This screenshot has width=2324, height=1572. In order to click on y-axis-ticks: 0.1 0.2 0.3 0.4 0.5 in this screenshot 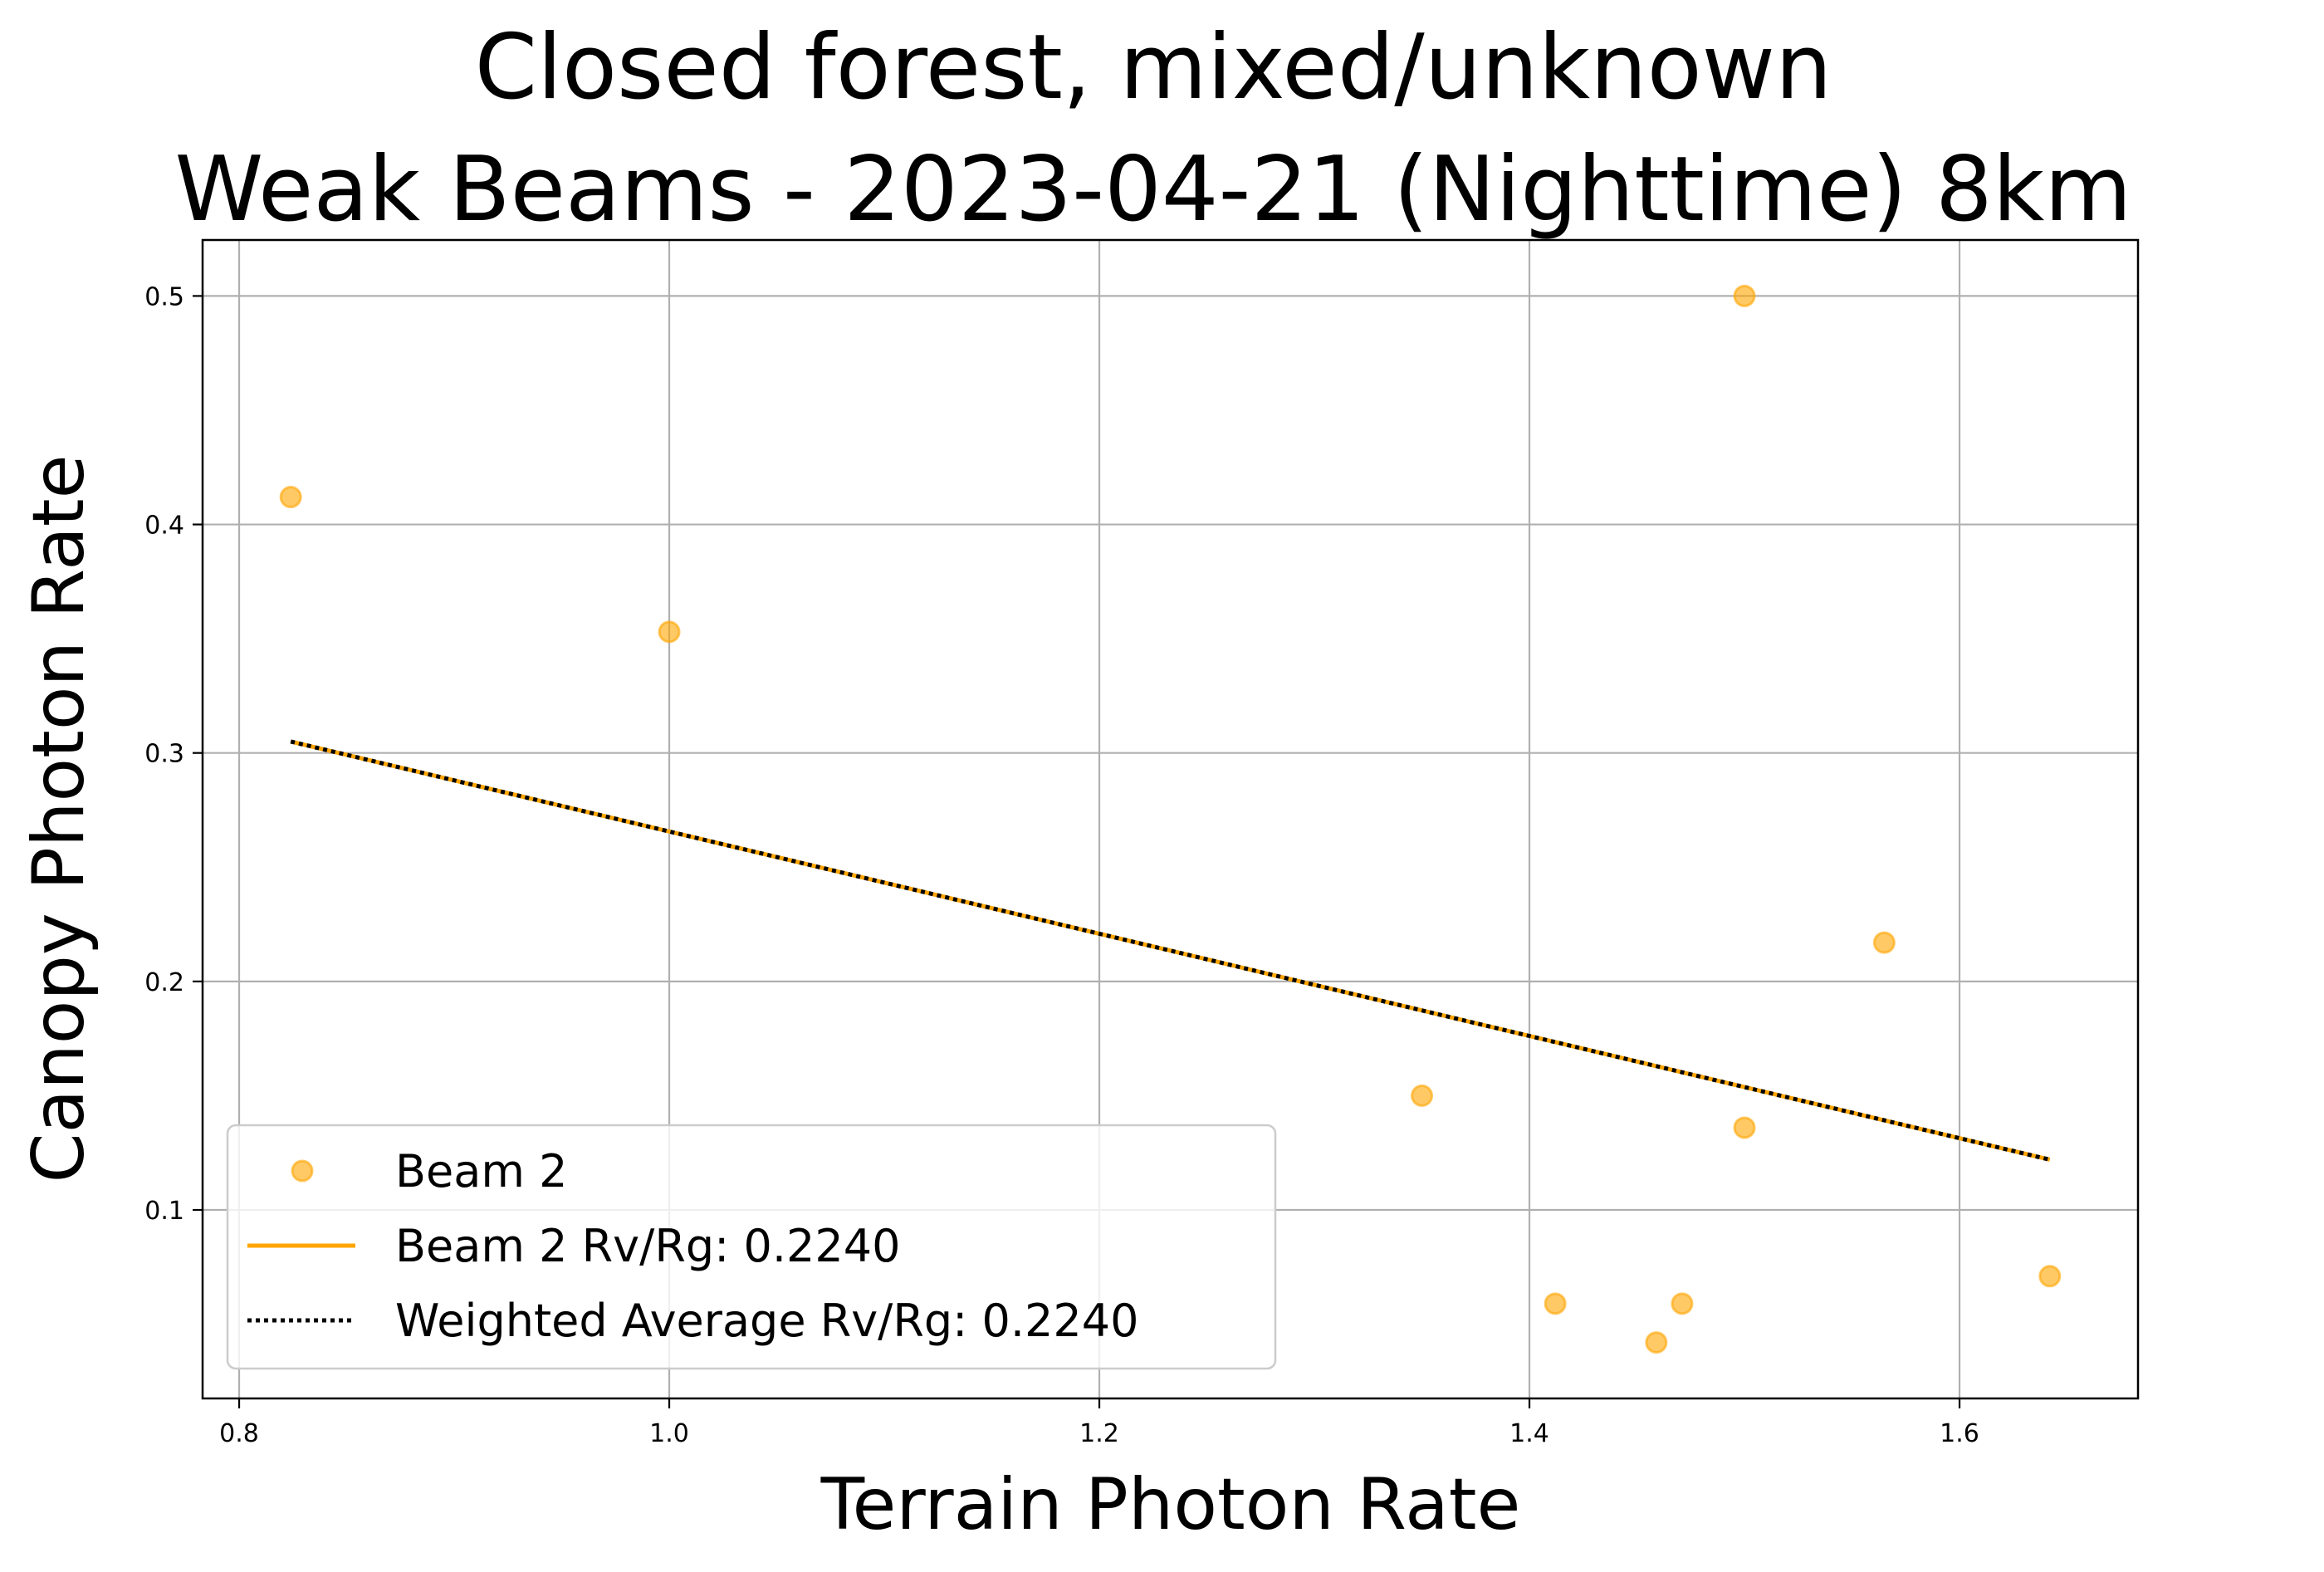, I will do `click(173, 754)`.